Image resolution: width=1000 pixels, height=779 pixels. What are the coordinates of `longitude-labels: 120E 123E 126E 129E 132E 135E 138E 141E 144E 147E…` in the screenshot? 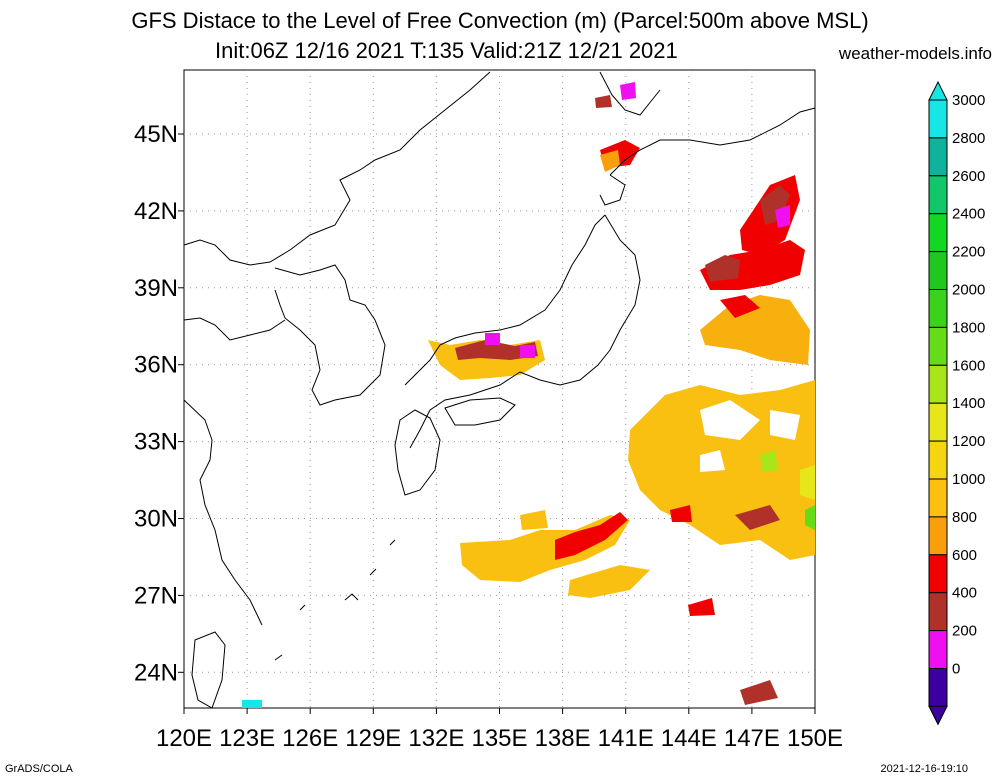 It's located at (499, 730).